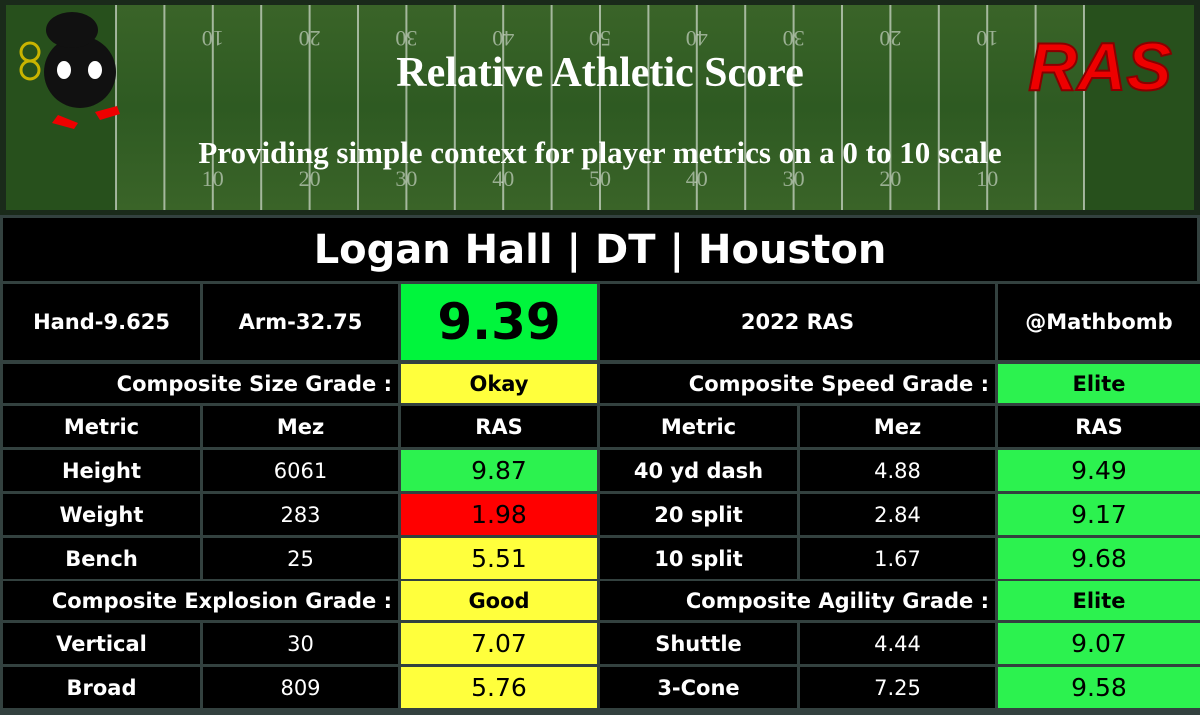  I want to click on ras: 5.76, so click(499, 687).